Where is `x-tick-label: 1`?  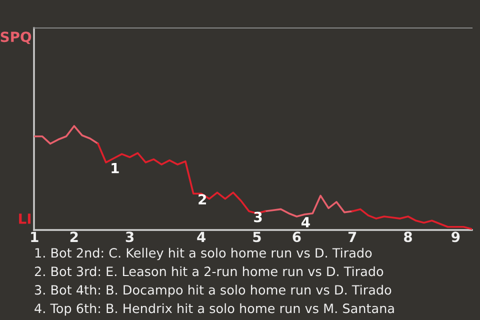 x-tick-label: 1 is located at coordinates (34, 237).